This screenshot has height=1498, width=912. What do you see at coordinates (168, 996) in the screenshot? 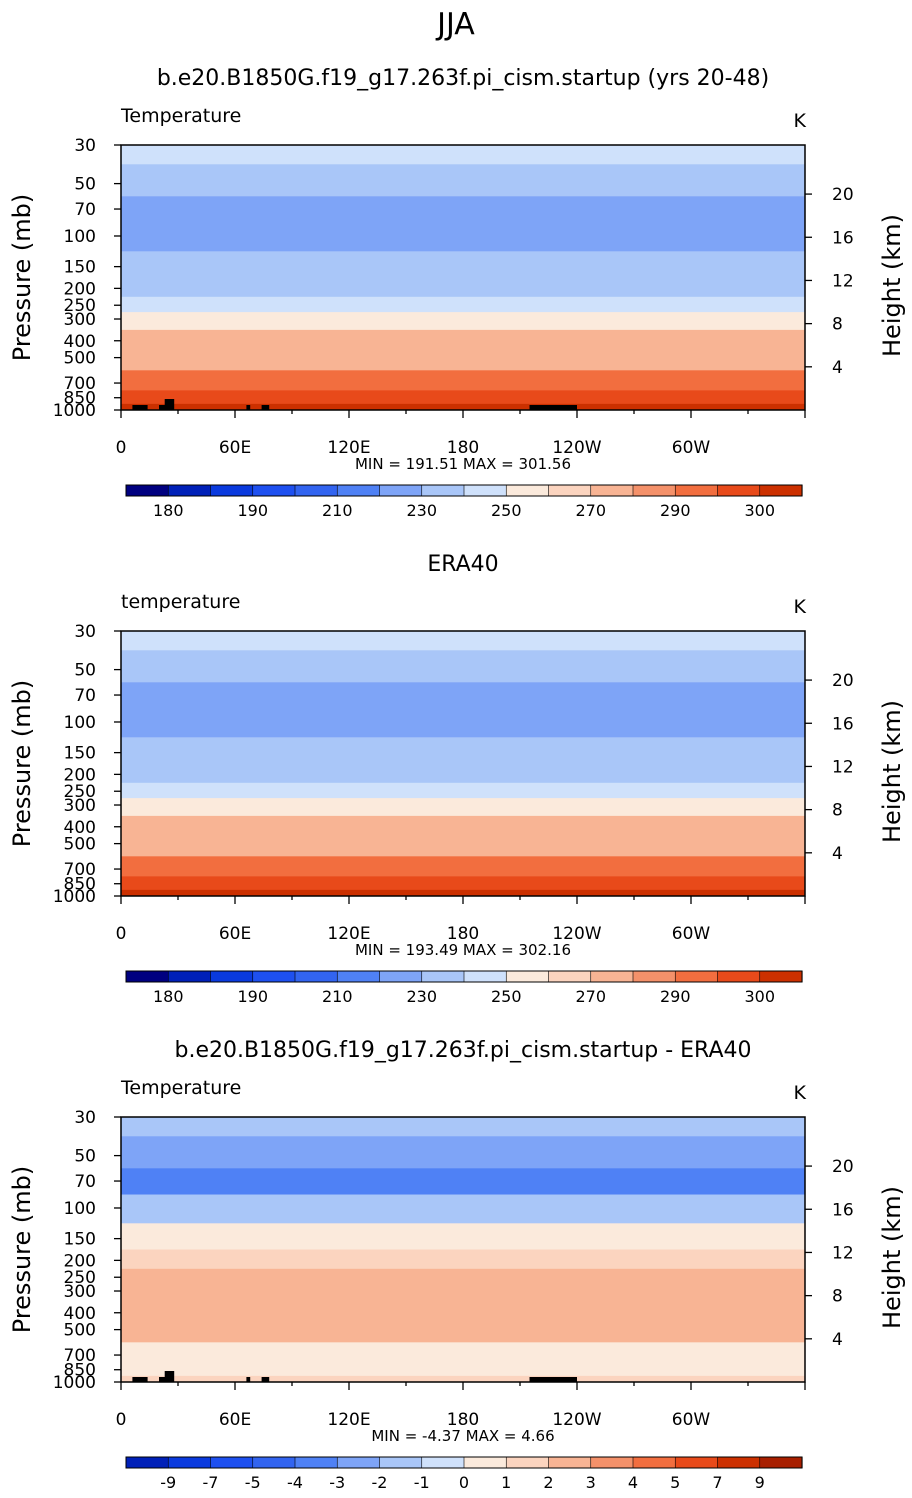
I see `colorbar-label: 180` at bounding box center [168, 996].